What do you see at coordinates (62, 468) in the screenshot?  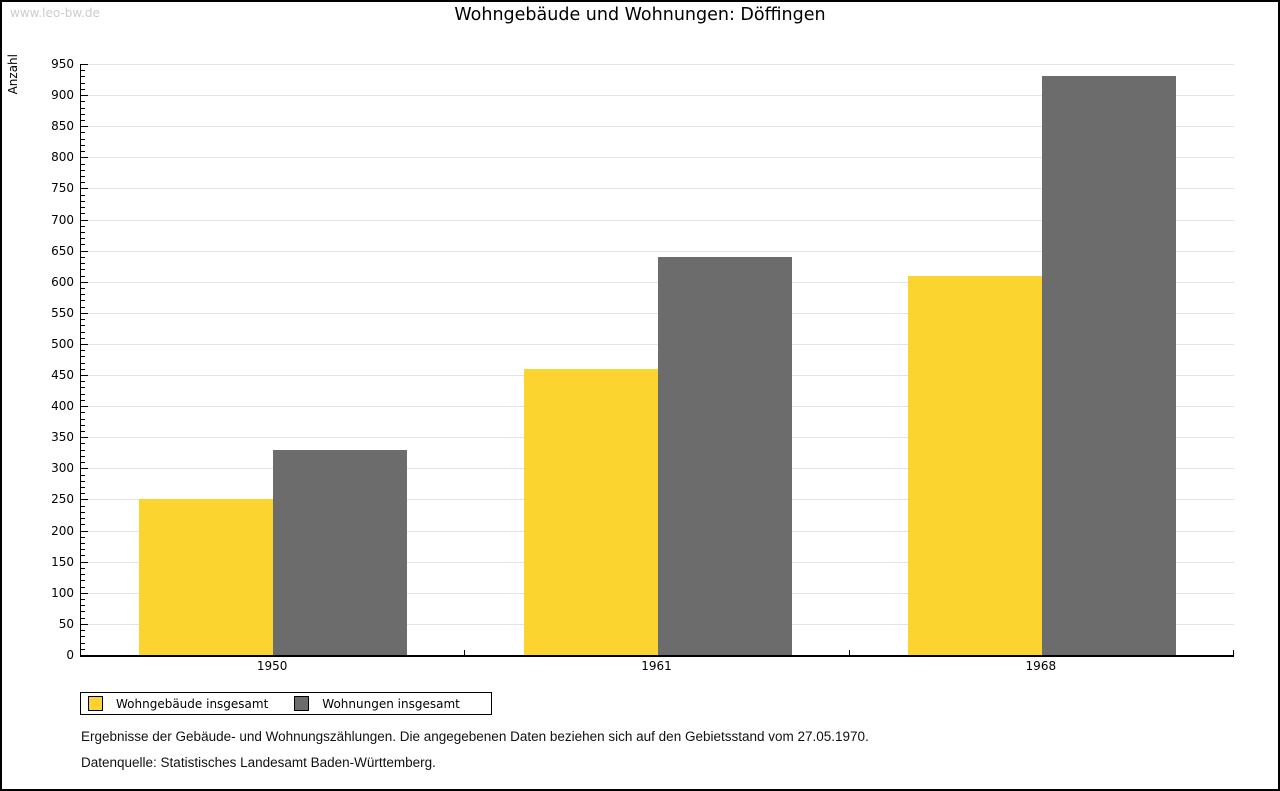 I see `y-tick-label: 300` at bounding box center [62, 468].